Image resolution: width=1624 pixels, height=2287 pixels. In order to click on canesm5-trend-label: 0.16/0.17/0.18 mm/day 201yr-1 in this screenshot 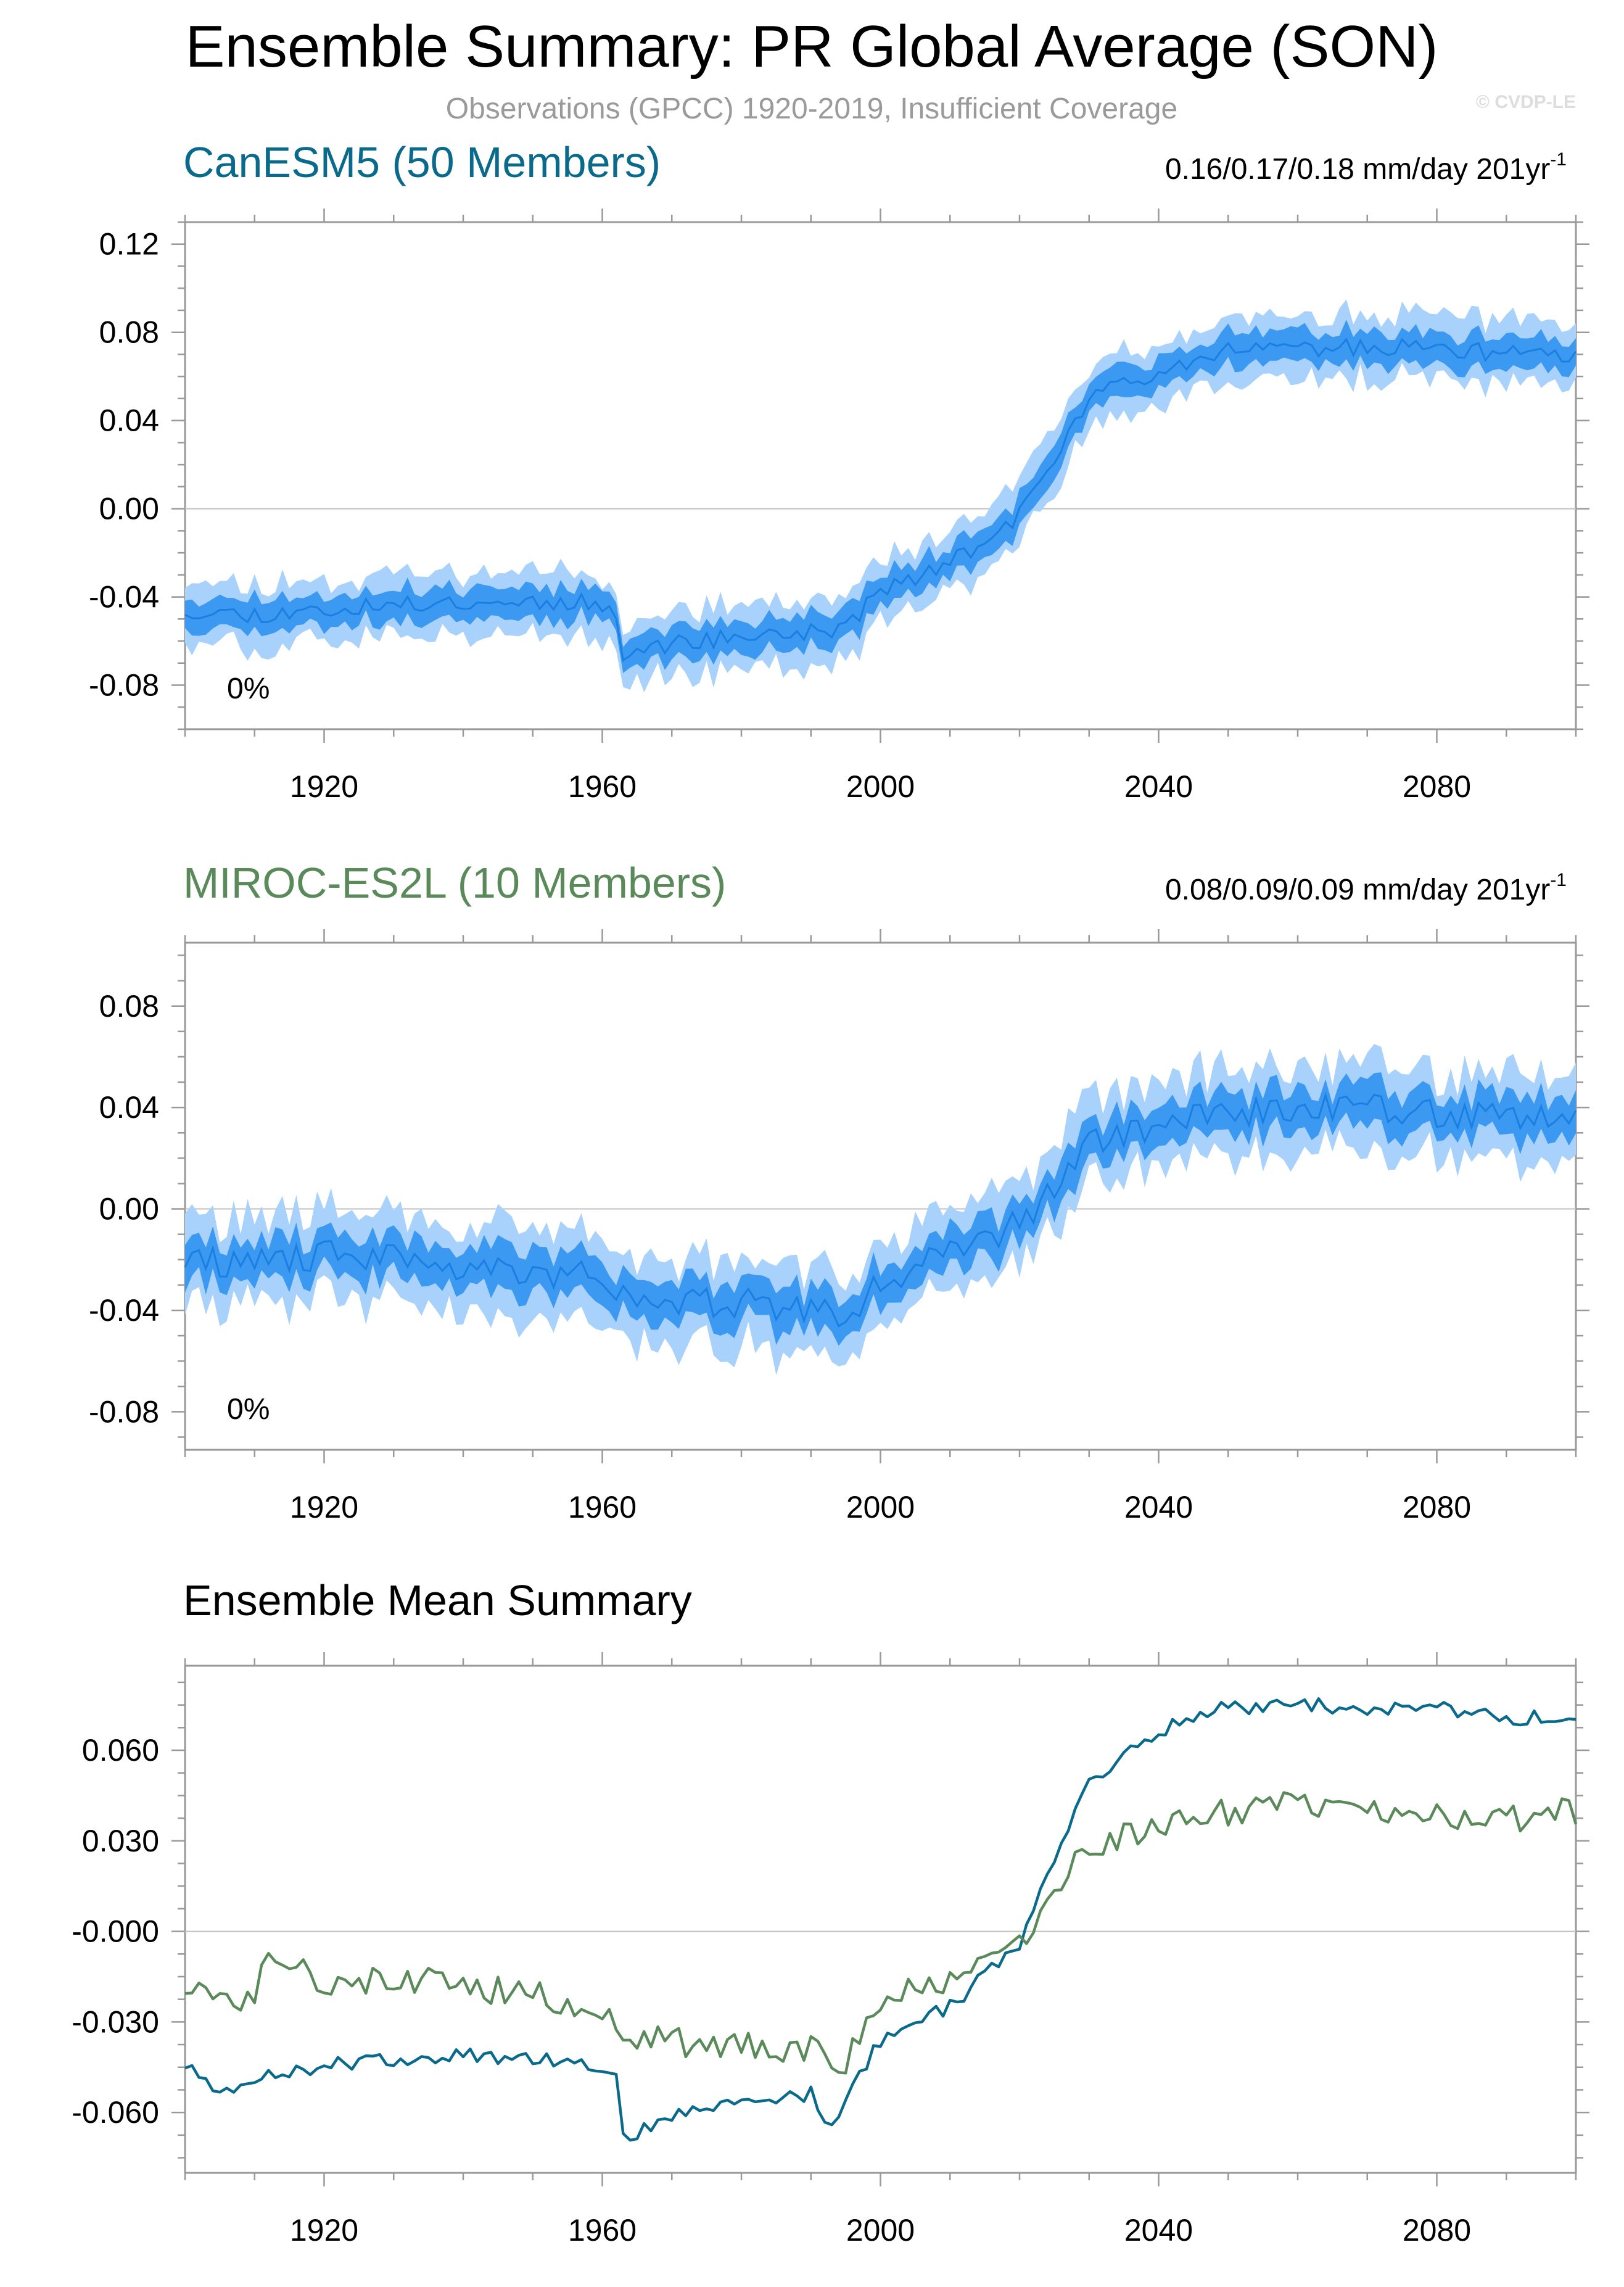, I will do `click(1366, 167)`.